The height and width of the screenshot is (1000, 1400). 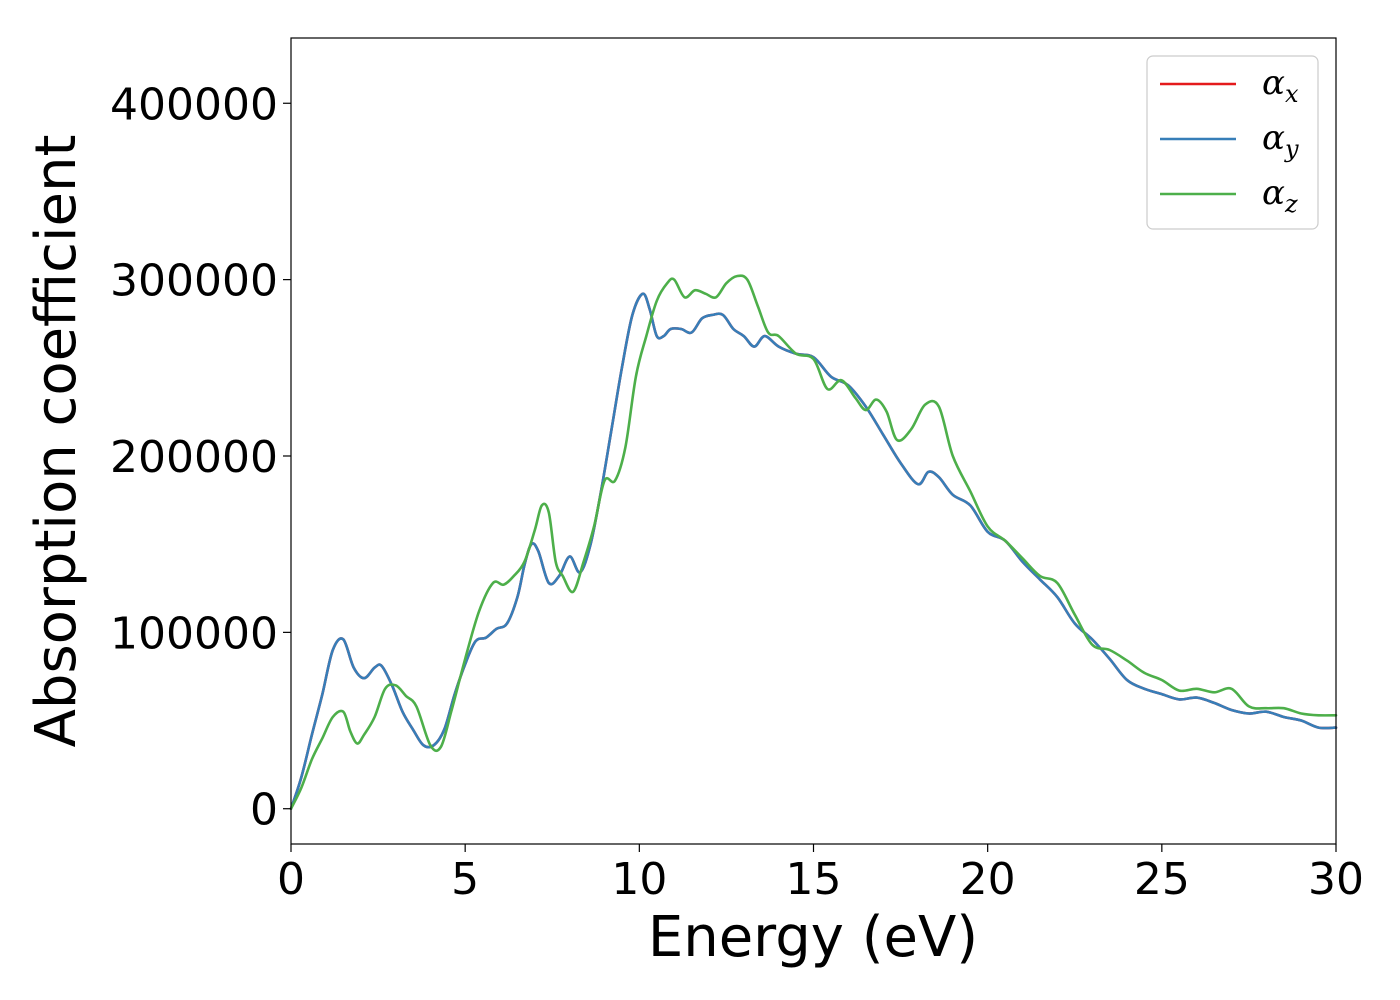 What do you see at coordinates (1292, 94) in the screenshot?
I see `legend-subscript: x` at bounding box center [1292, 94].